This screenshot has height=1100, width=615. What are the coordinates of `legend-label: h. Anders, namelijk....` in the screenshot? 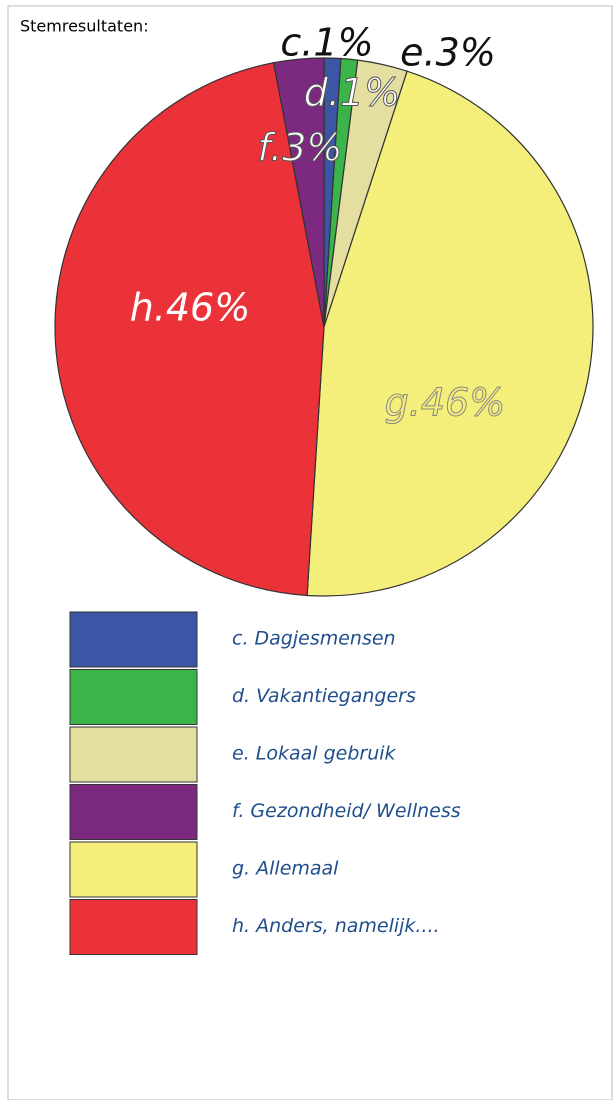 It's located at (336, 926).